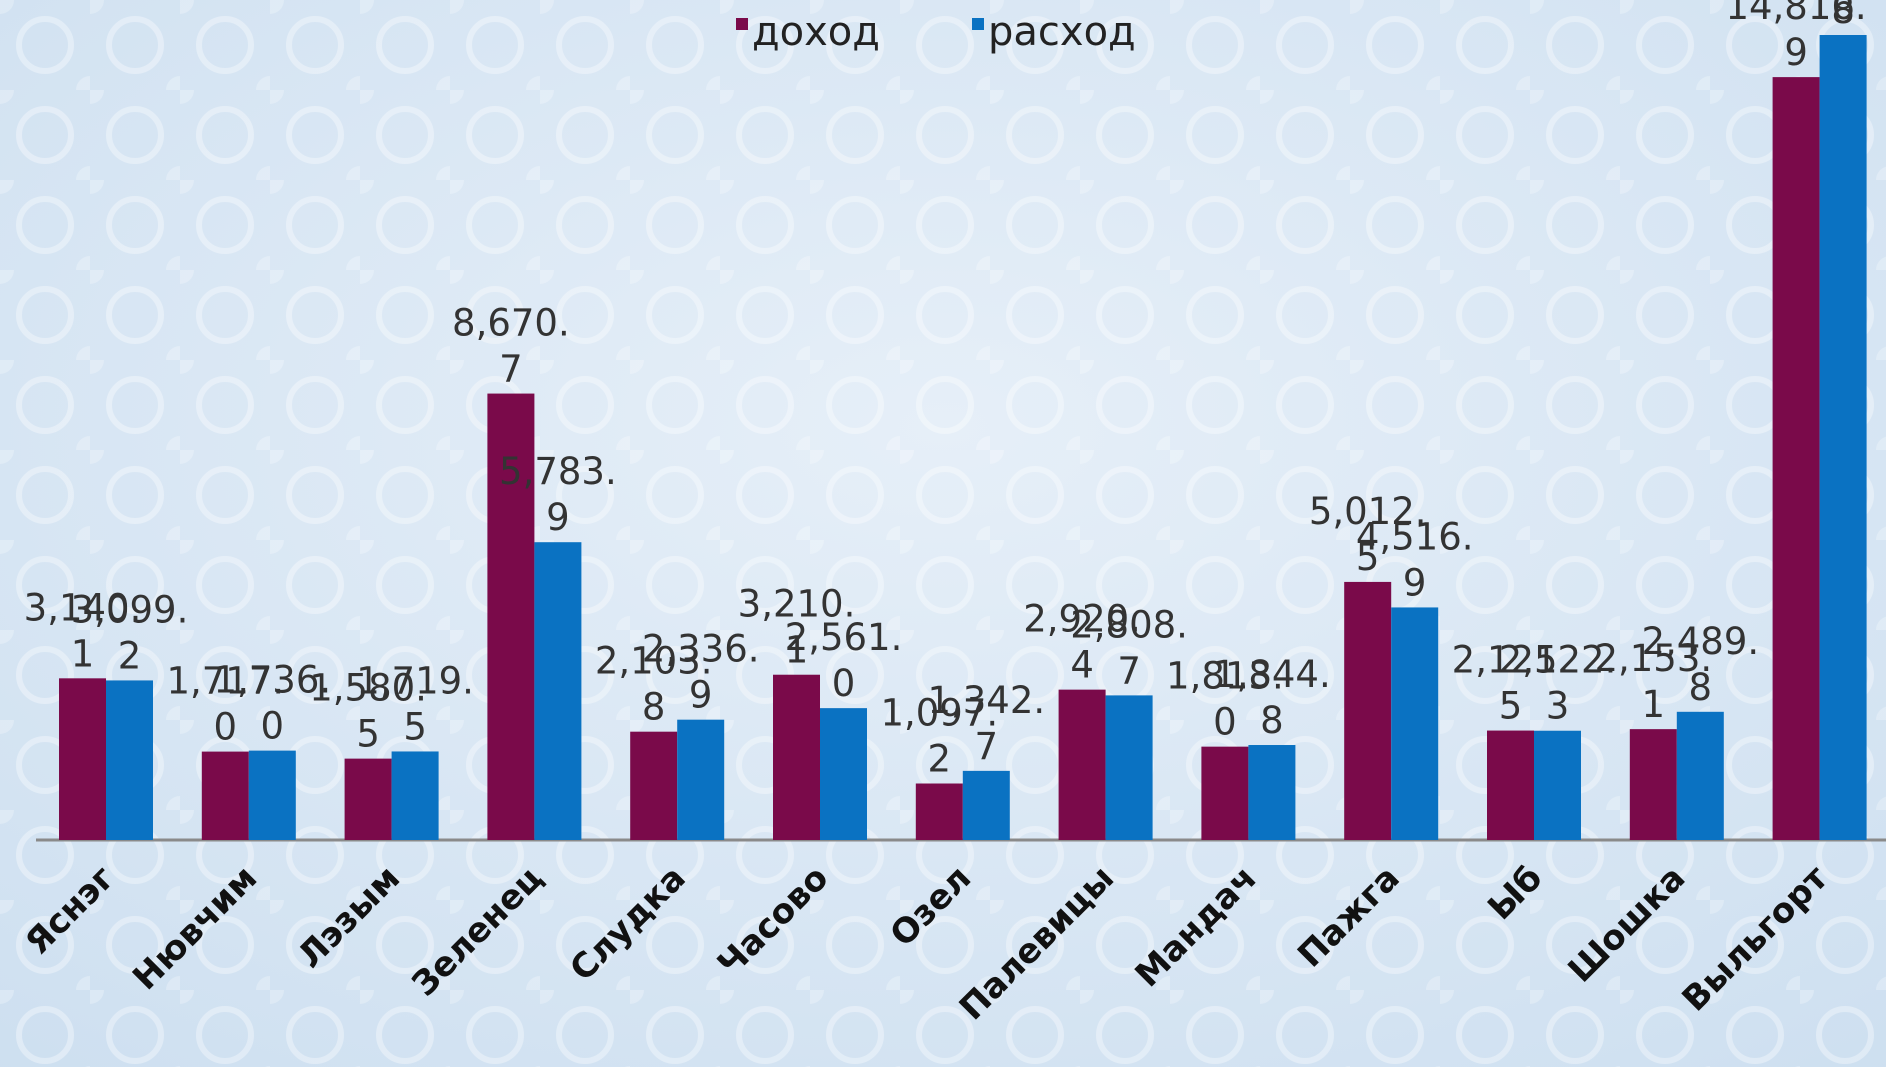  Describe the element at coordinates (225, 704) in the screenshot. I see `value-label: 1,717. 0` at that location.